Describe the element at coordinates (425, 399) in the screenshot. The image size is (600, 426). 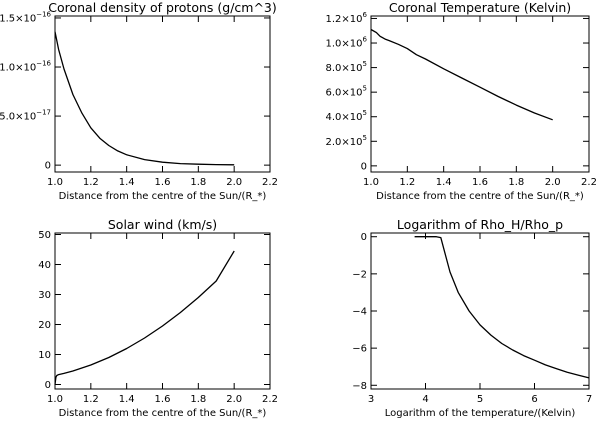
I see `rho-x-tick-label: 4` at that location.